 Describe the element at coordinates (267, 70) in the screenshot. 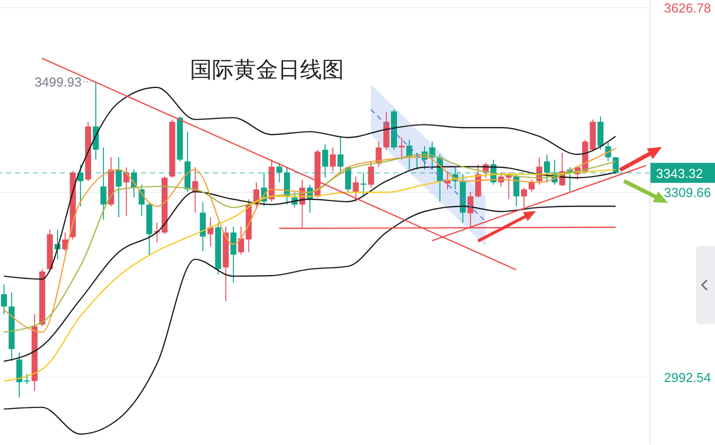

I see `text: 国际黄金日线图` at that location.